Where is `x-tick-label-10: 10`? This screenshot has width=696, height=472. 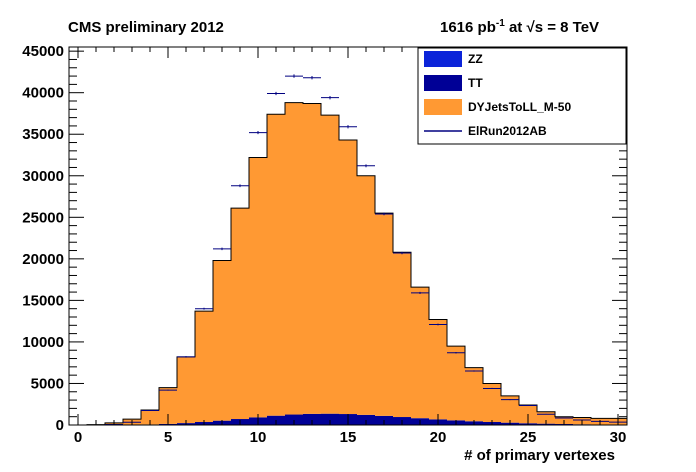
x-tick-label-10: 10 is located at coordinates (258, 437).